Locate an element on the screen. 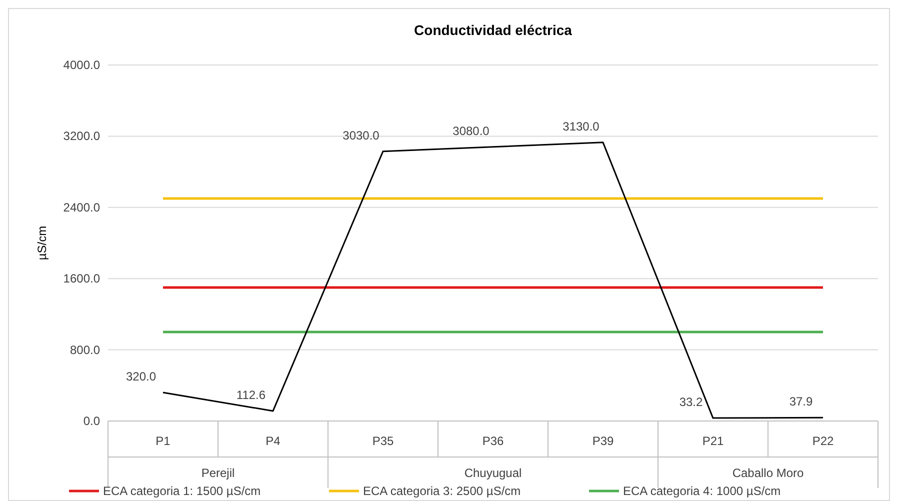 The width and height of the screenshot is (898, 501). legend-label: ECA categoria 1: 1500 µS/cm is located at coordinates (182, 491).